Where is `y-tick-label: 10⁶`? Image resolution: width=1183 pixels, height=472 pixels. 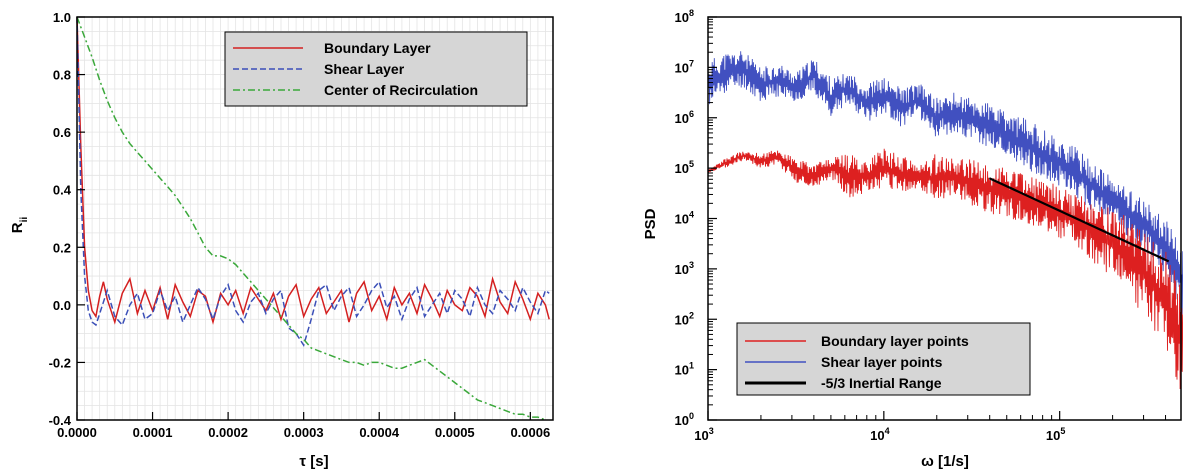 y-tick-label: 10⁶ is located at coordinates (684, 117).